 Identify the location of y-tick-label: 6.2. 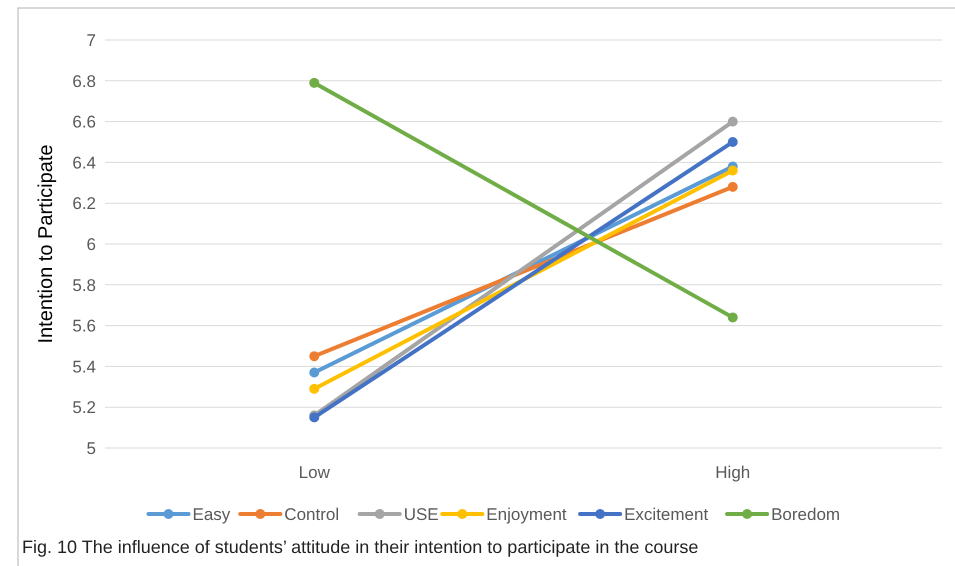
(84, 204).